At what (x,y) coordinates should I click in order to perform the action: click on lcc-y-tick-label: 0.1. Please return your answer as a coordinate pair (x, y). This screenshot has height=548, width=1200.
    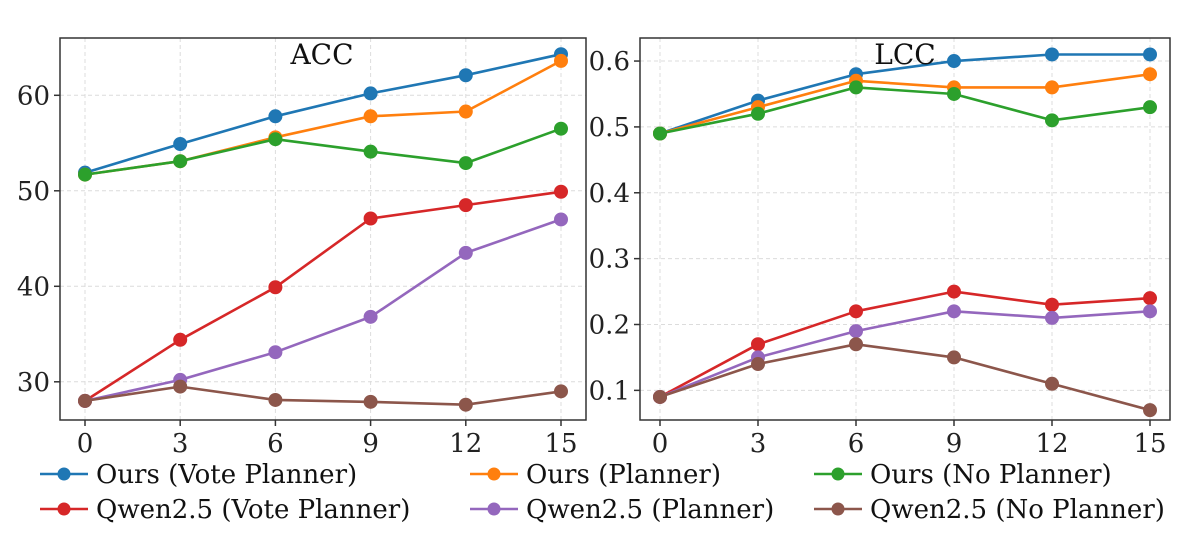
    Looking at the image, I should click on (609, 391).